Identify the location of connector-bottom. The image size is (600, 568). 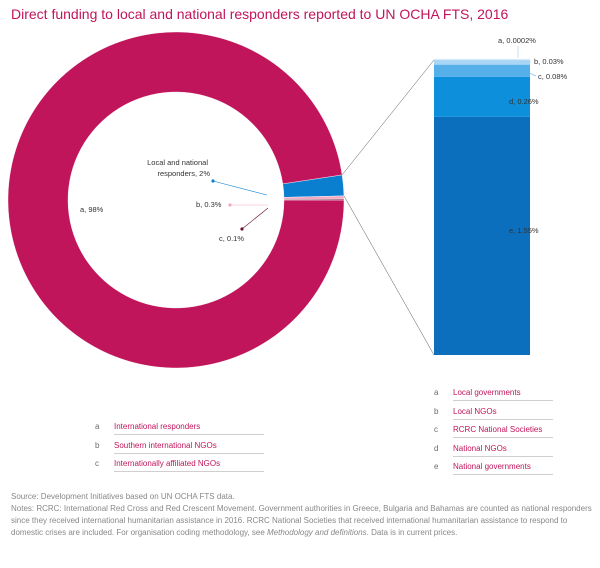
(389, 275).